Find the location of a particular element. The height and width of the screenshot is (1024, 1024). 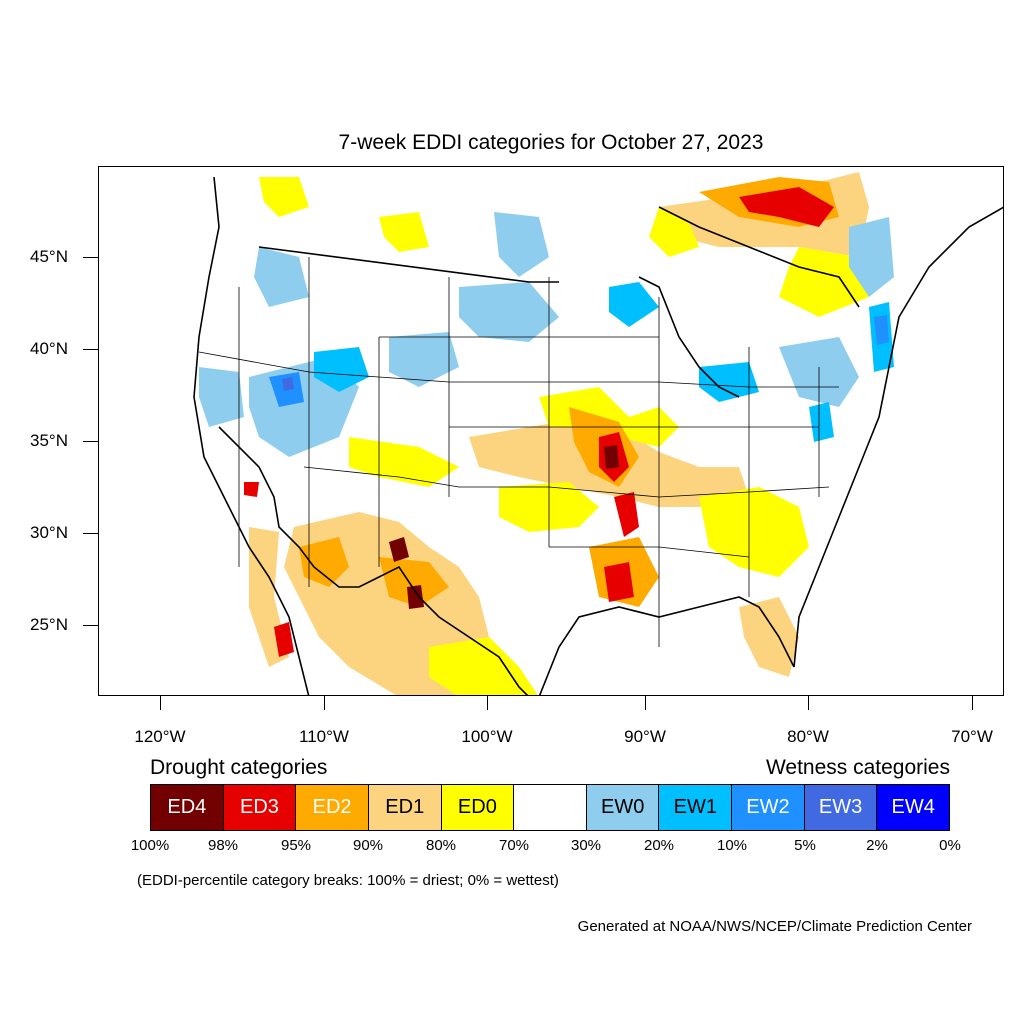

pct-label: 95% is located at coordinates (296, 845).